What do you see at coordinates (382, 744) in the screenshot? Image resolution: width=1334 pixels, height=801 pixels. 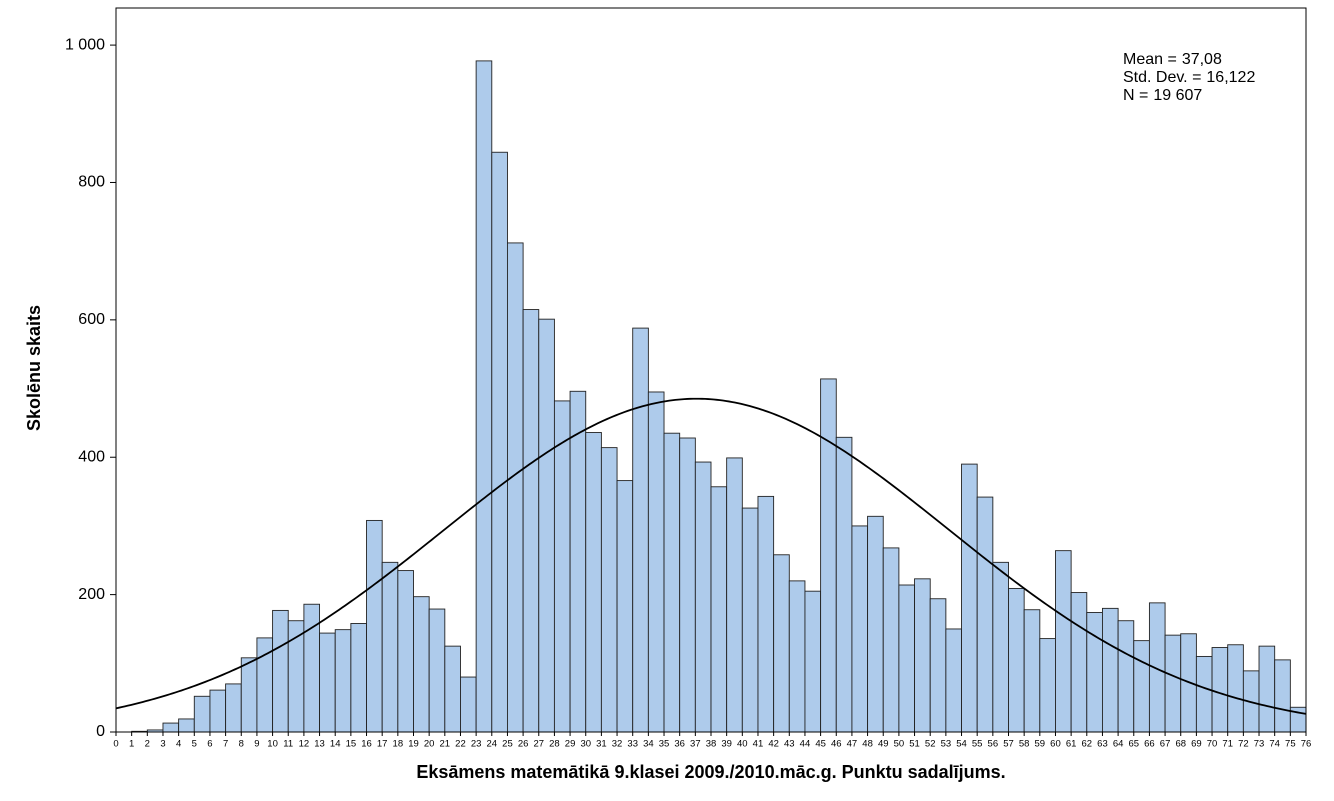 I see `x-tick-label: 17` at bounding box center [382, 744].